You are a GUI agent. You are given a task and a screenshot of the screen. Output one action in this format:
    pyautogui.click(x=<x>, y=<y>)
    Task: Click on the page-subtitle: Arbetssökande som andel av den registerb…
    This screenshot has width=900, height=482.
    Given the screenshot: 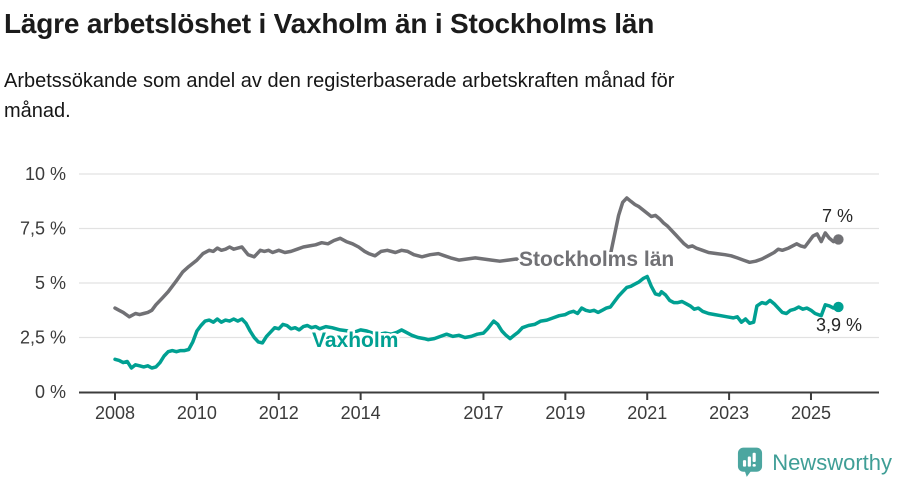 What is the action you would take?
    pyautogui.click(x=339, y=96)
    